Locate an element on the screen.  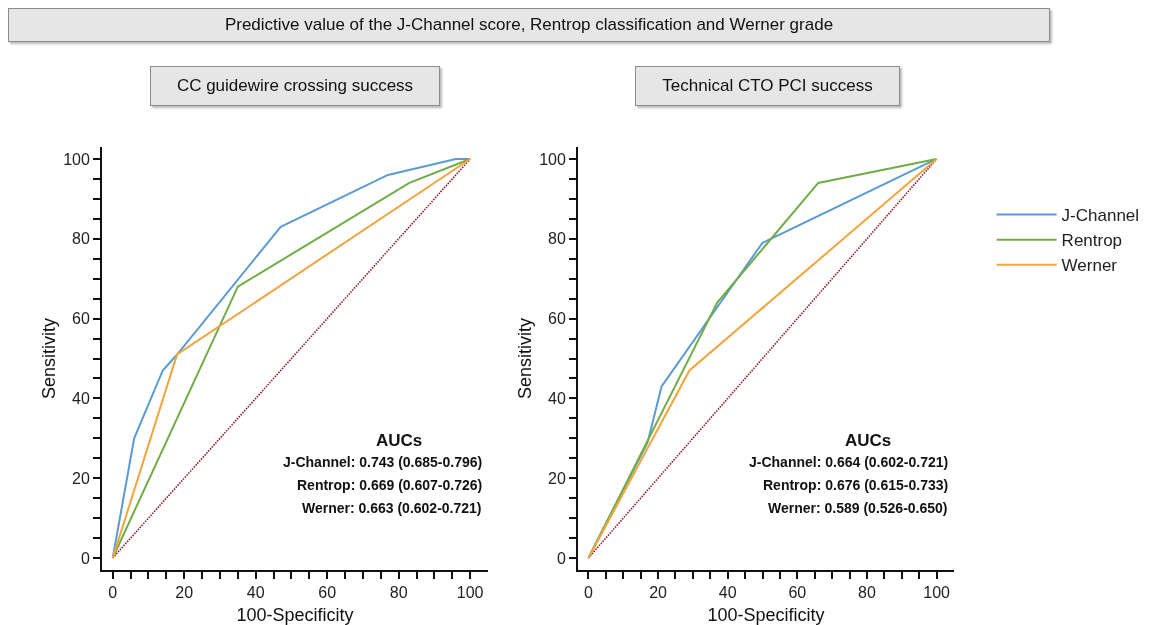
legend-label: Werner is located at coordinates (1089, 266).